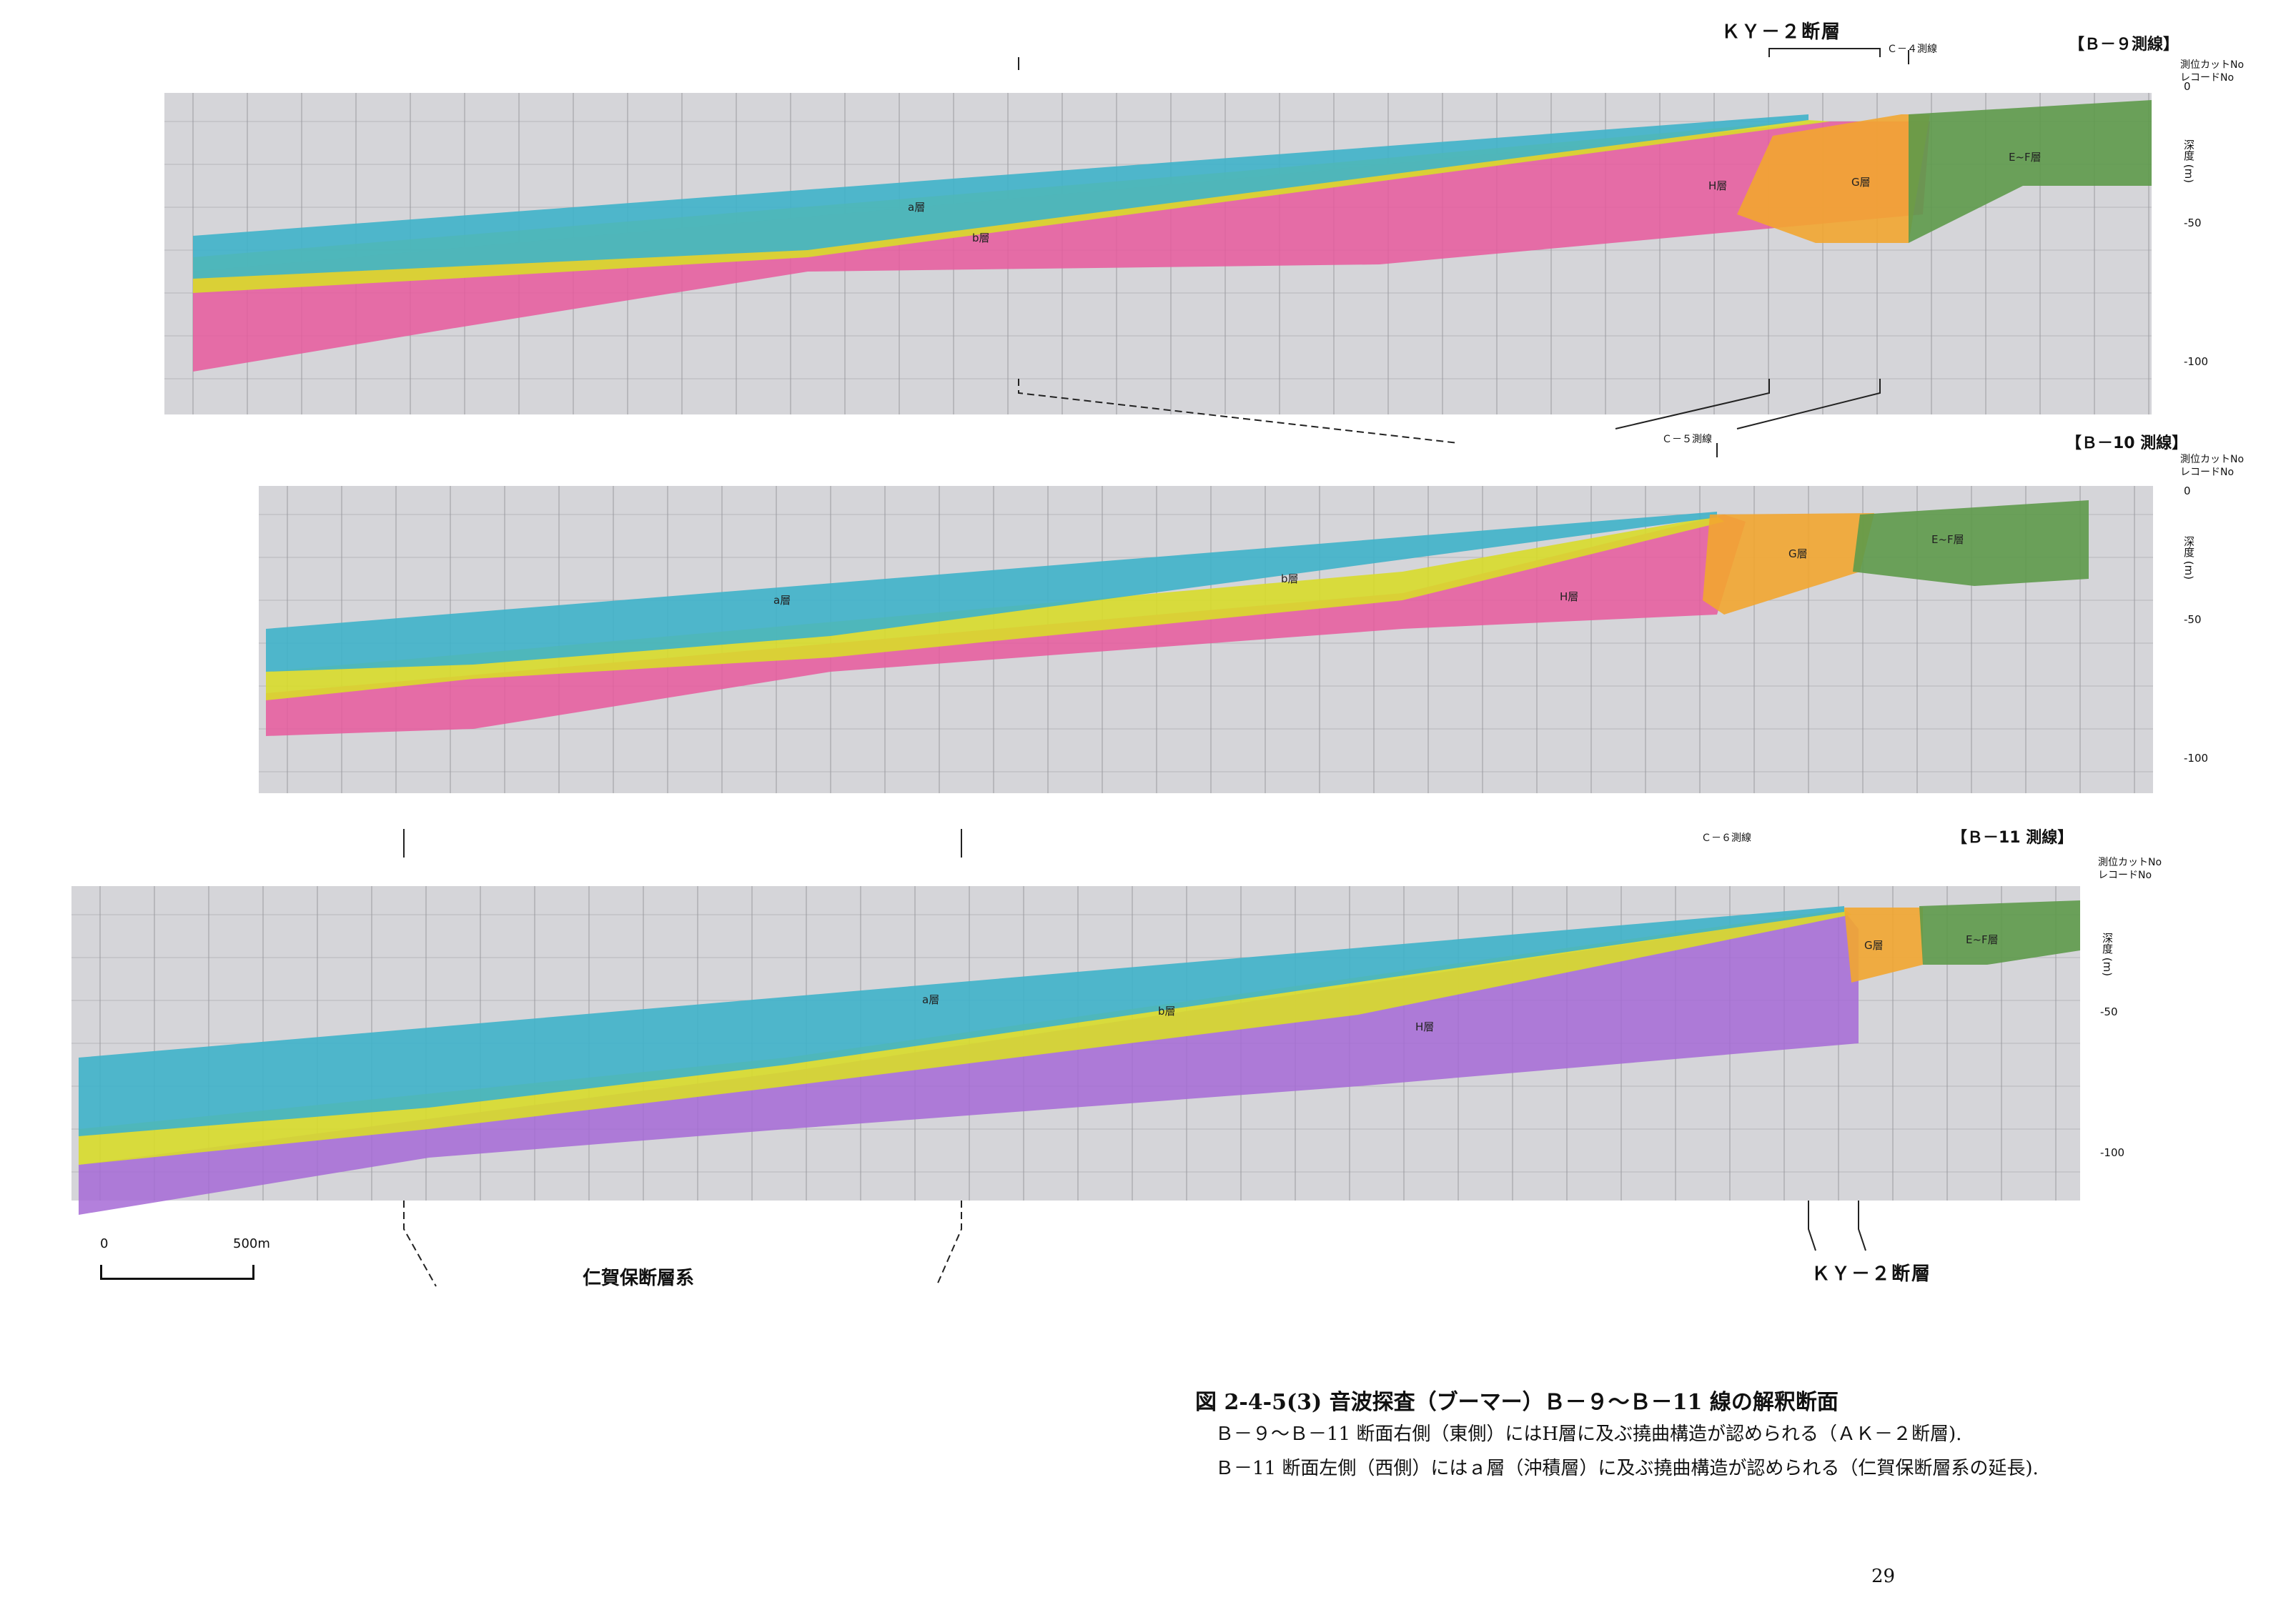 The height and width of the screenshot is (1615, 2296). I want to click on layer-a-b9, so click(1000, 196).